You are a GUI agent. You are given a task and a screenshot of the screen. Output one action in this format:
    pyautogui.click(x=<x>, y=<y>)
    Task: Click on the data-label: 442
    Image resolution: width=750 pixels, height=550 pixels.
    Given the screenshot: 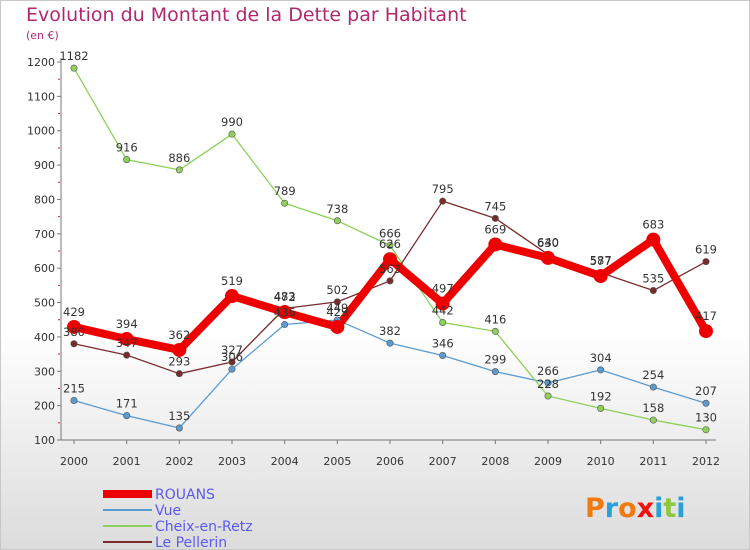 What is the action you would take?
    pyautogui.click(x=443, y=310)
    